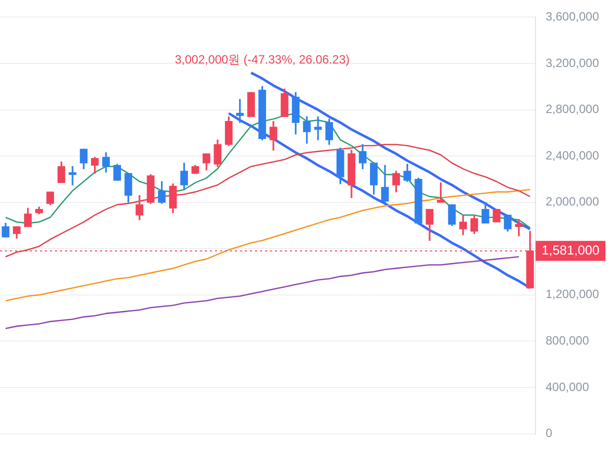 This screenshot has height=451, width=613. Describe the element at coordinates (573, 294) in the screenshot. I see `y-tick-label: 1,200,000` at that location.